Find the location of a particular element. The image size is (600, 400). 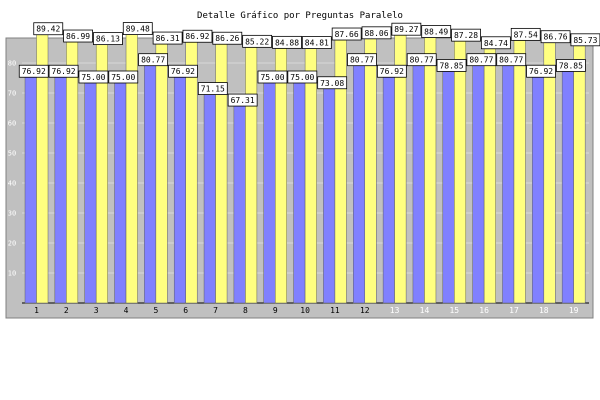

data-label: 84.74 is located at coordinates (496, 43).